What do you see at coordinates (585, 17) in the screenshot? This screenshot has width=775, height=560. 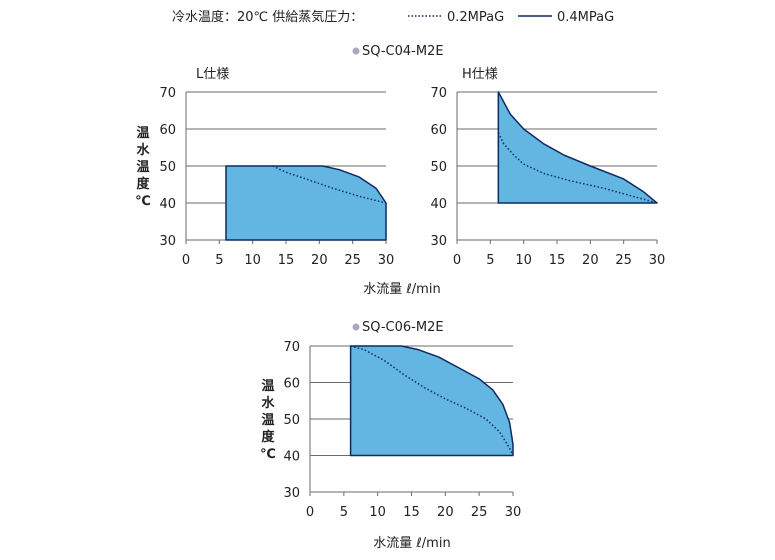 I see `legend-solid-label: 0.4MPaG` at bounding box center [585, 17].